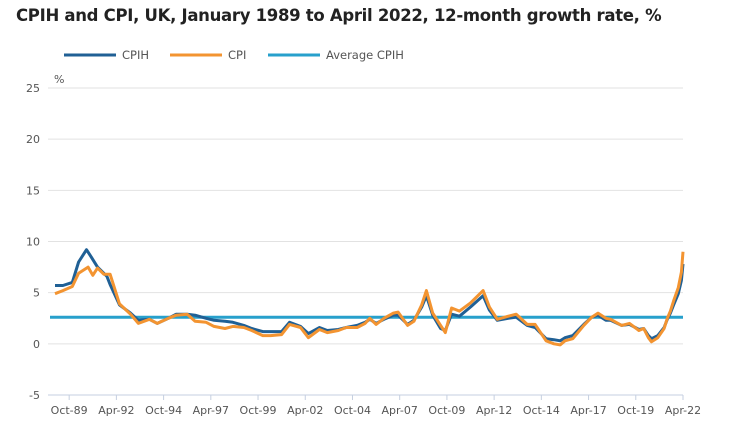 Image resolution: width=744 pixels, height=437 pixels. Describe the element at coordinates (635, 410) in the screenshot. I see `x-tick-label: Oct-19` at that location.